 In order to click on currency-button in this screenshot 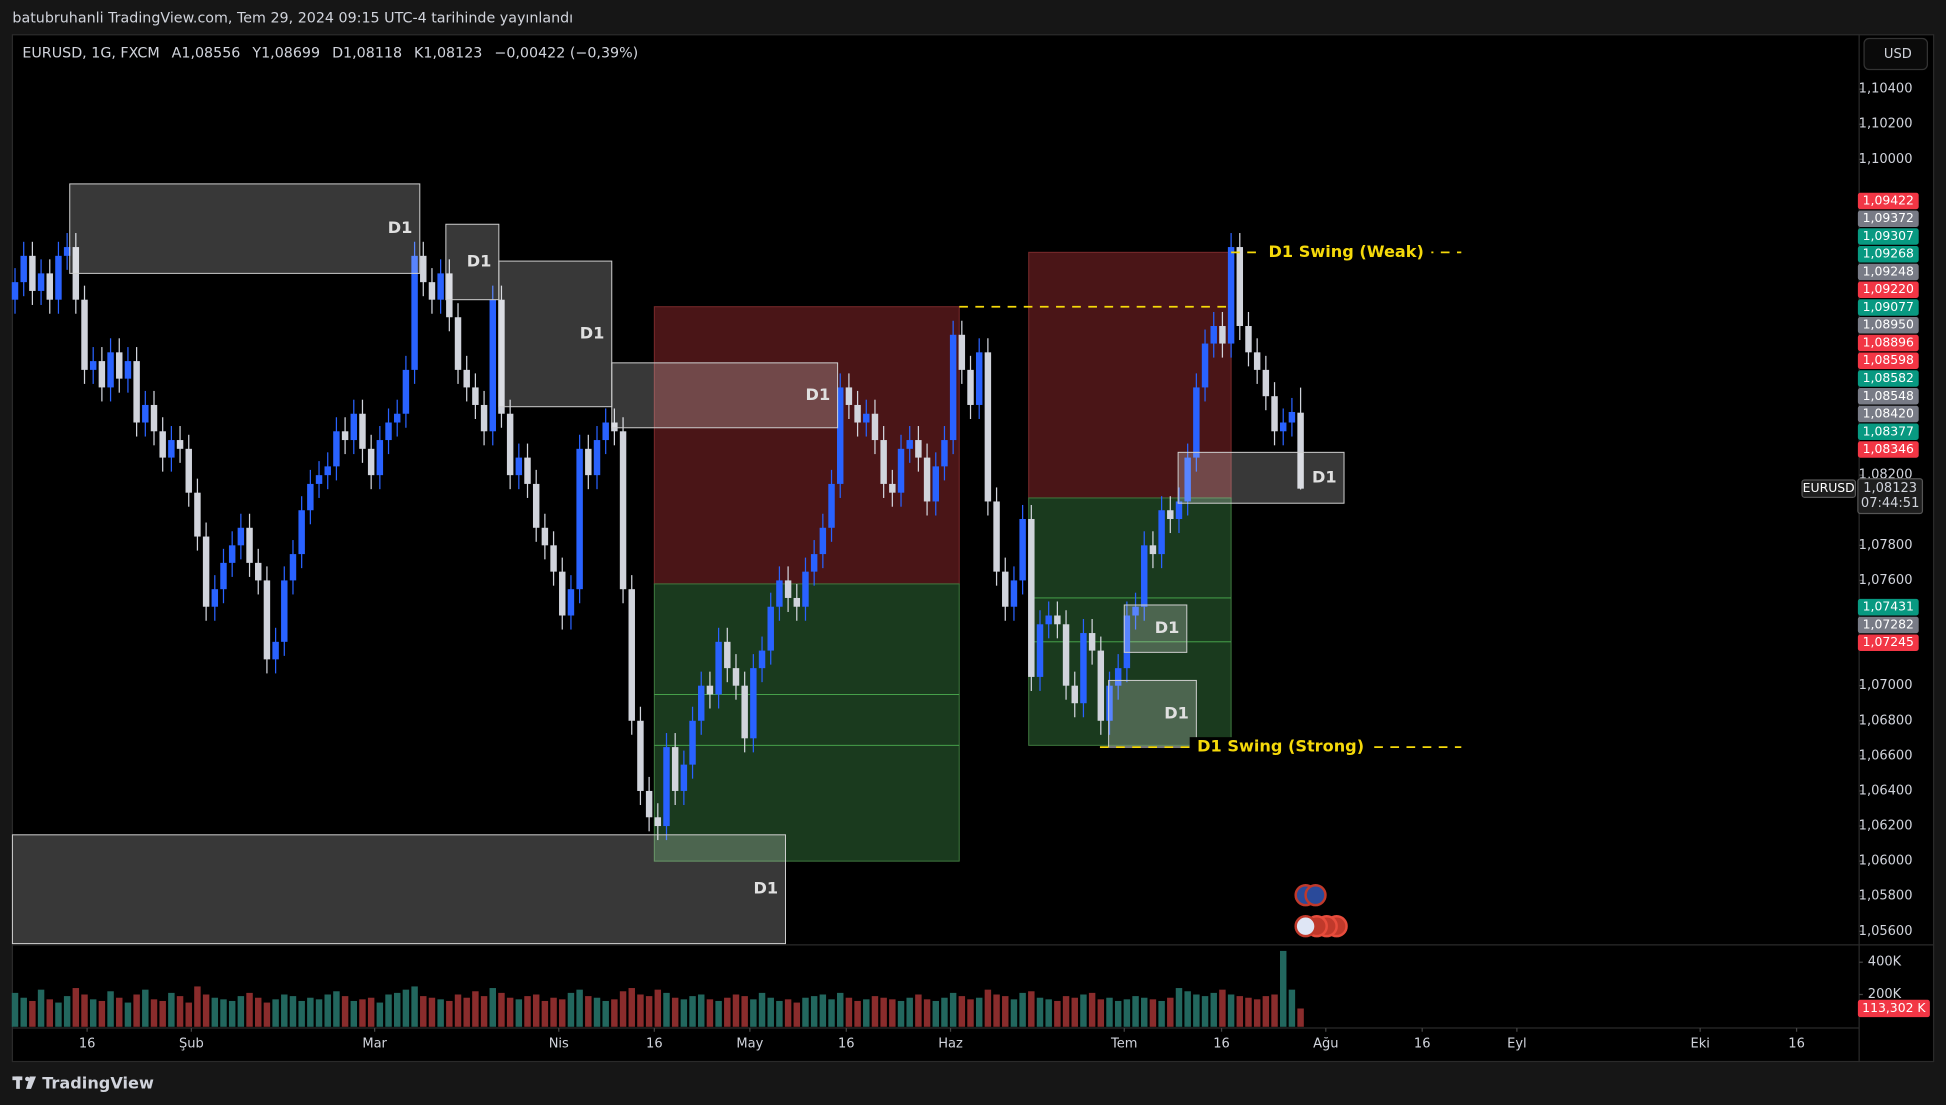, I will do `click(1896, 54)`.